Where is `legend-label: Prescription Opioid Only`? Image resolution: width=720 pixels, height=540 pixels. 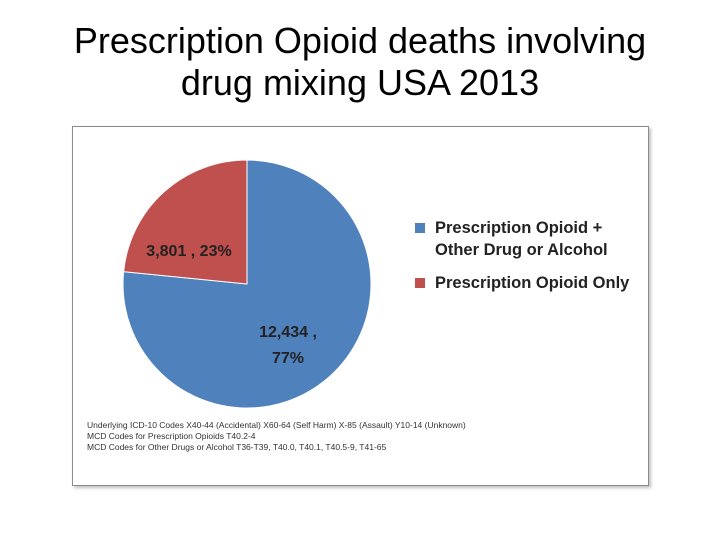
legend-label: Prescription Opioid Only is located at coordinates (537, 283).